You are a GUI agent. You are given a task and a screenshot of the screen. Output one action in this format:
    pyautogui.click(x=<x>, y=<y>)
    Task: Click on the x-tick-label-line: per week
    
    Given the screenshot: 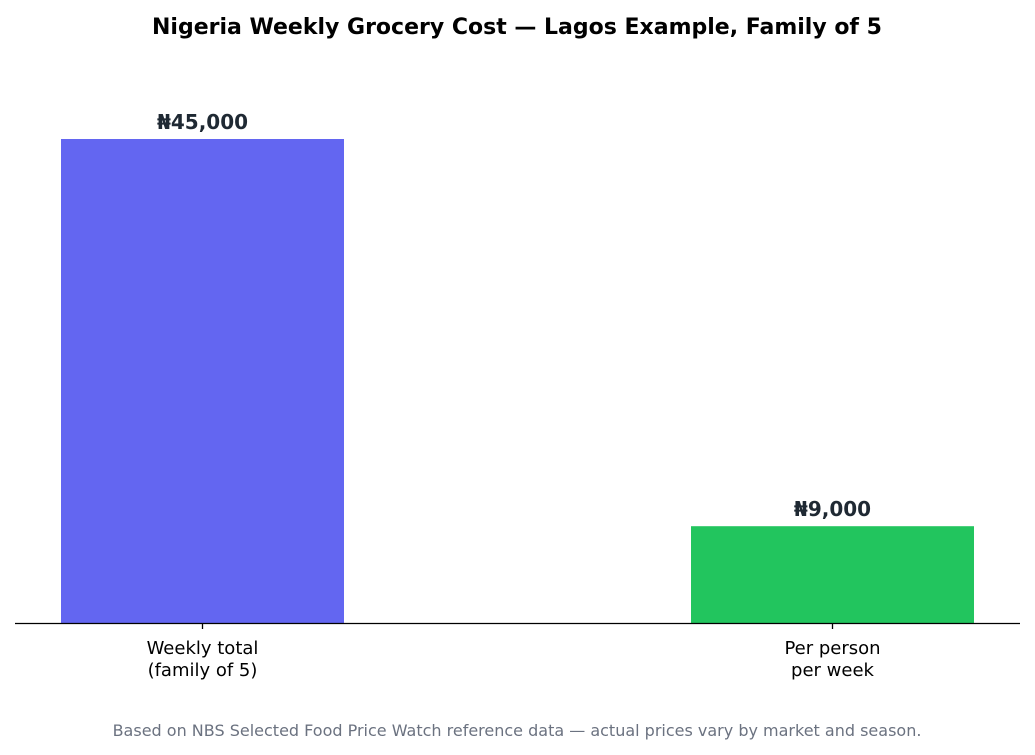 What is the action you would take?
    pyautogui.click(x=832, y=670)
    